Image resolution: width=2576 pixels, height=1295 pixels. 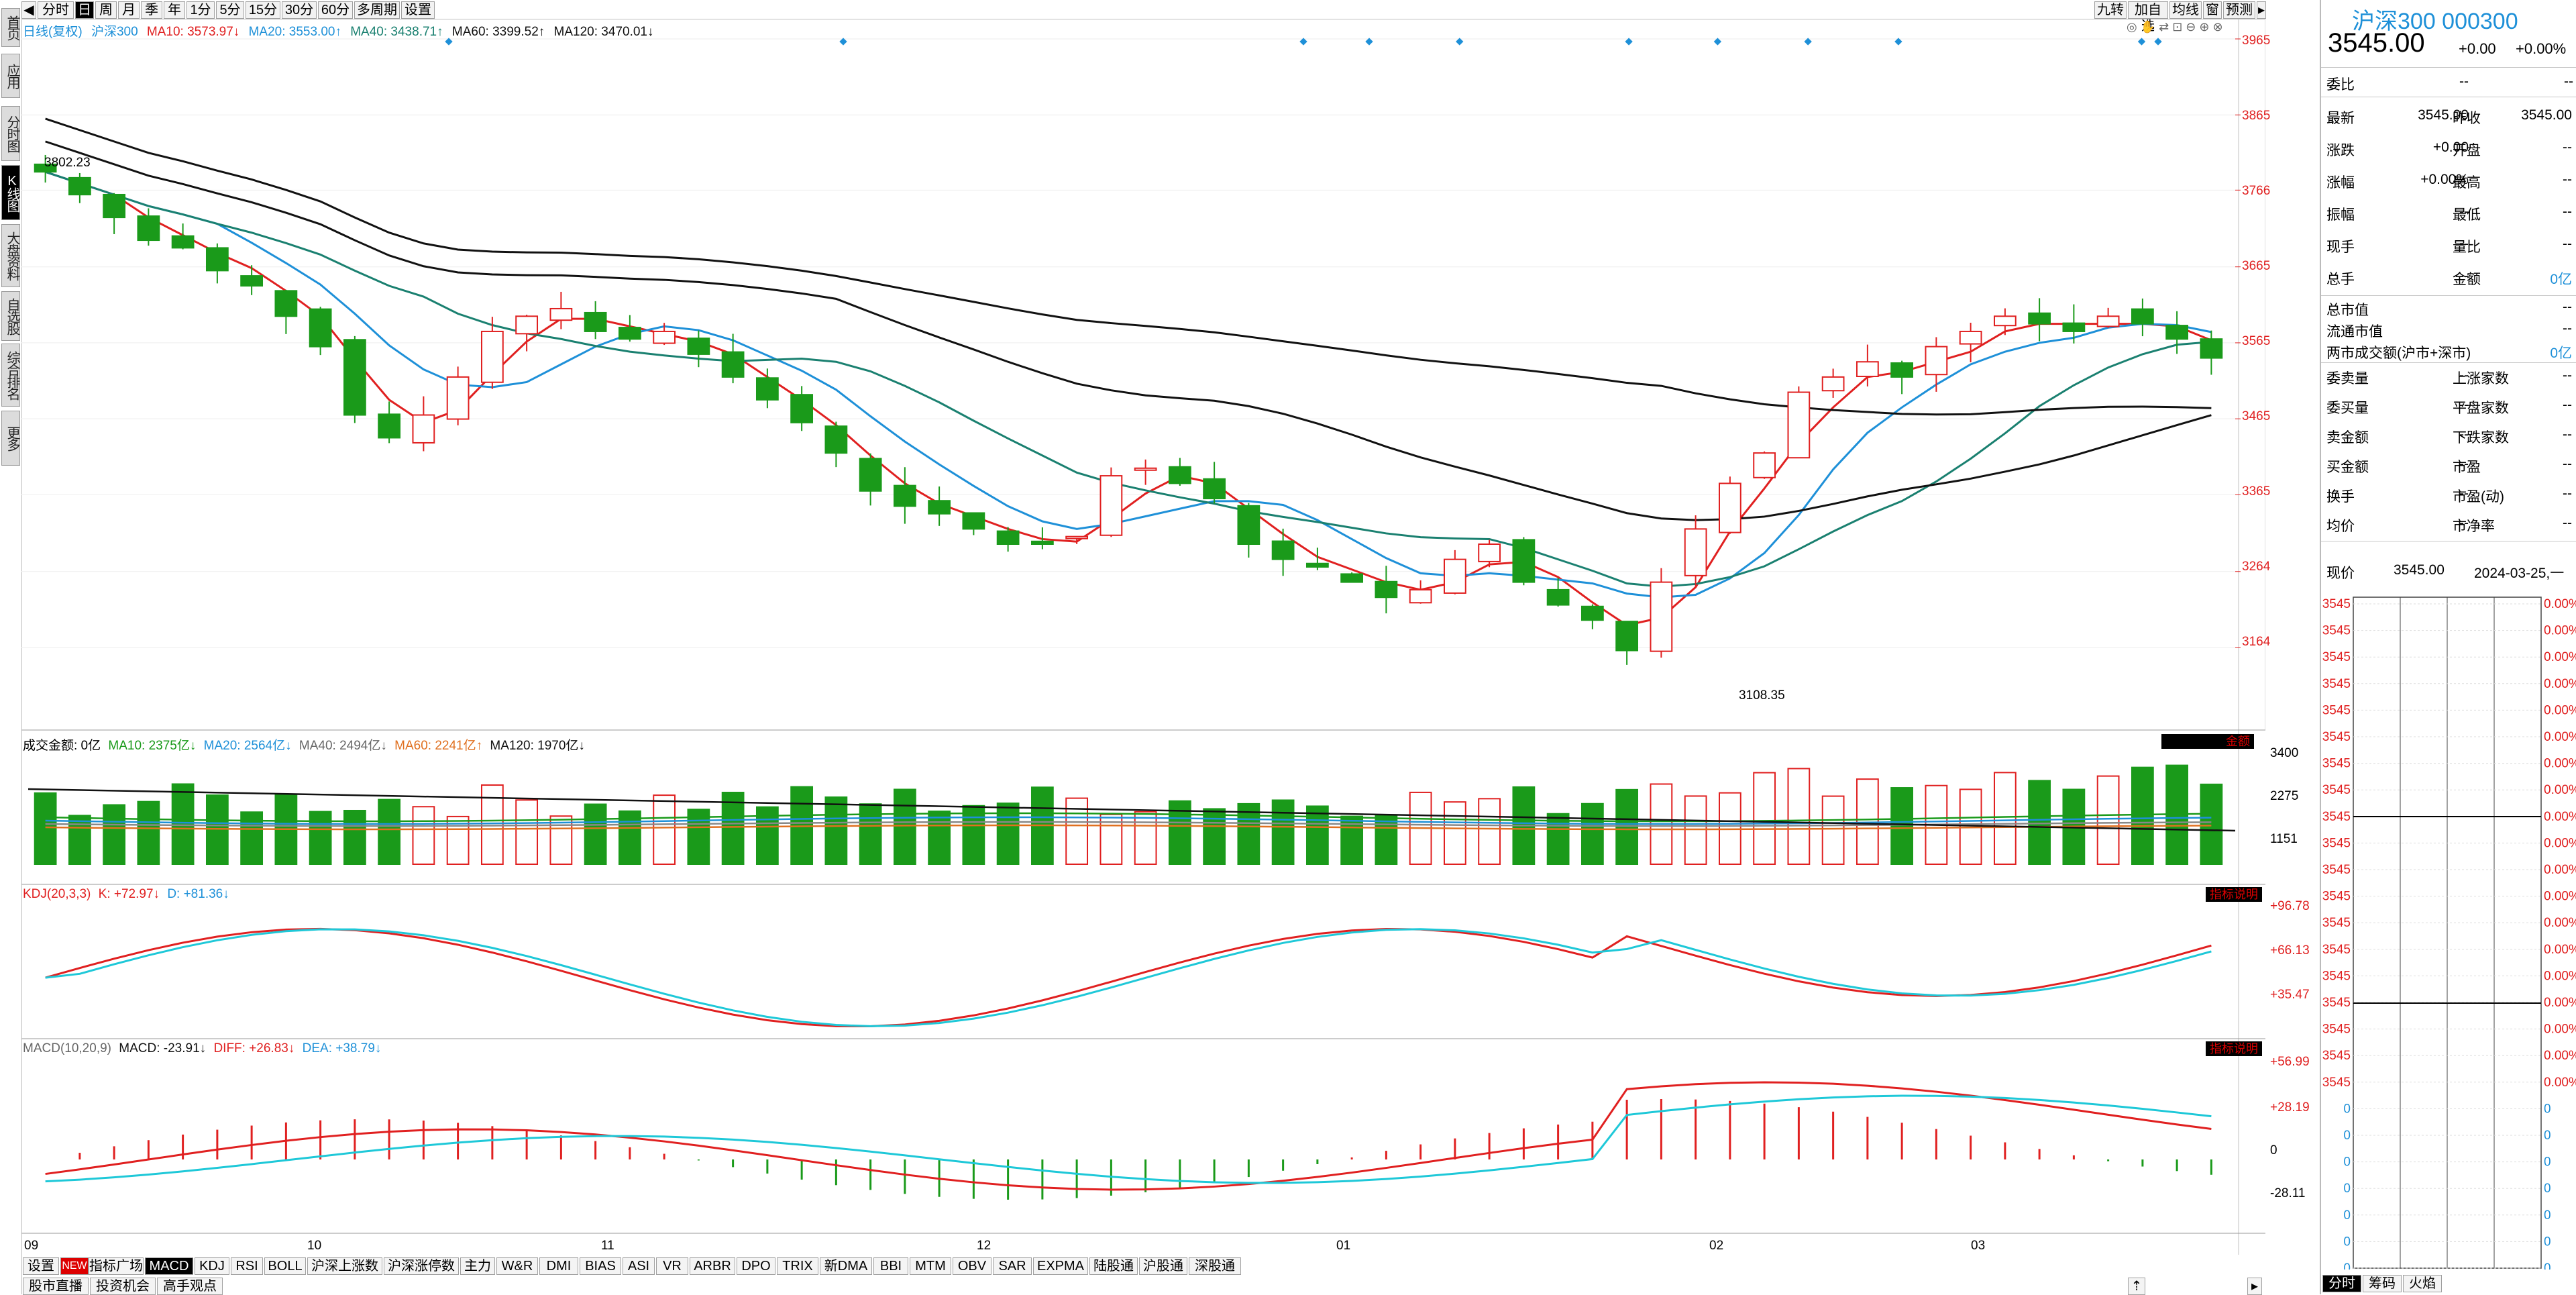 I want to click on mini-pct-tick: 0, so click(x=2547, y=1136).